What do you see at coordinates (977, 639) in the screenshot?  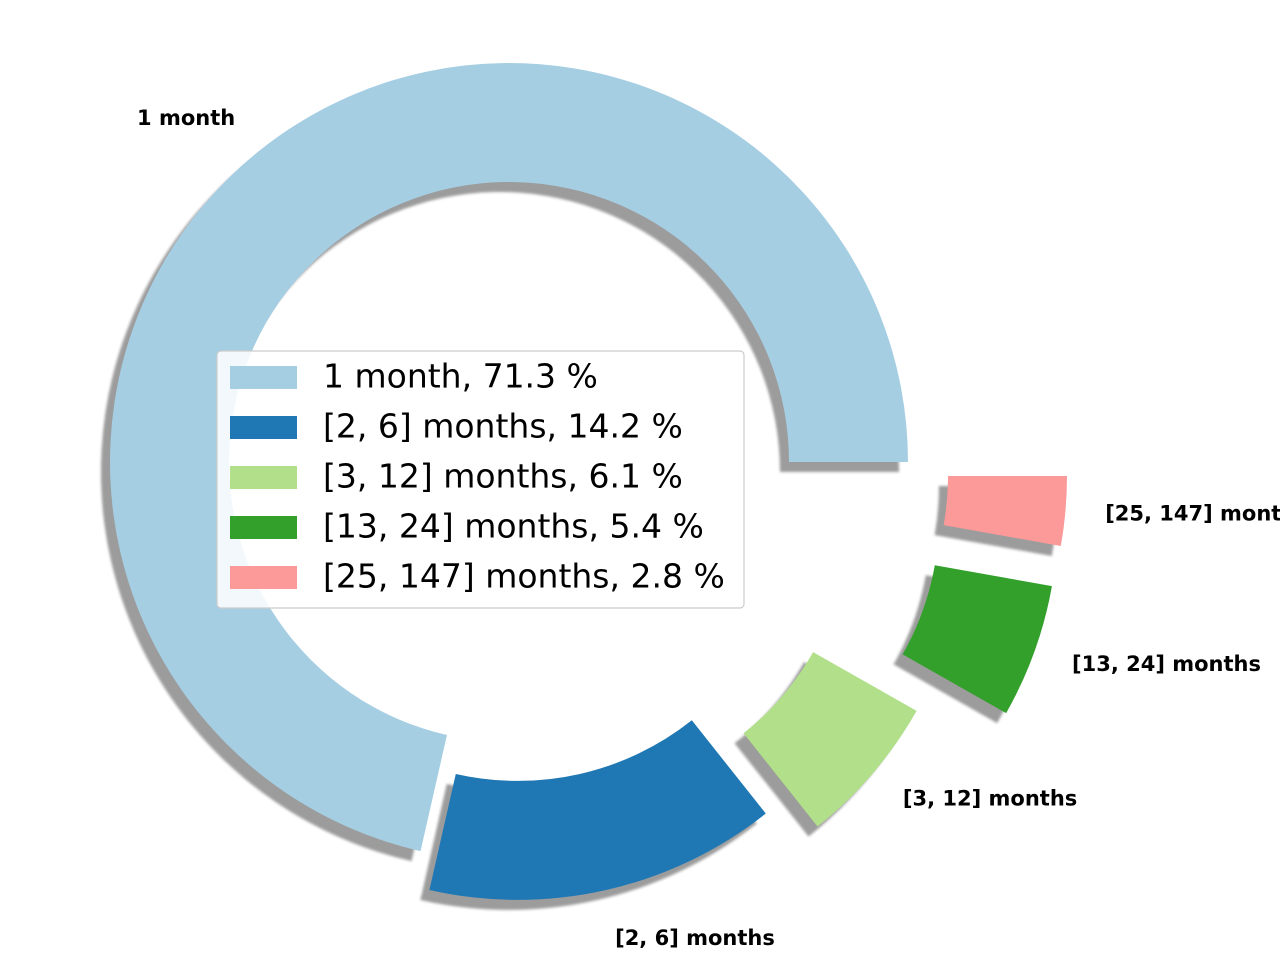 I see `slice-13-24-months` at bounding box center [977, 639].